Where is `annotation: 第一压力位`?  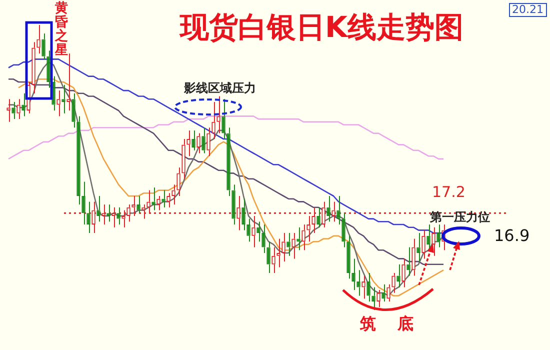 annotation: 第一压力位 is located at coordinates (460, 217).